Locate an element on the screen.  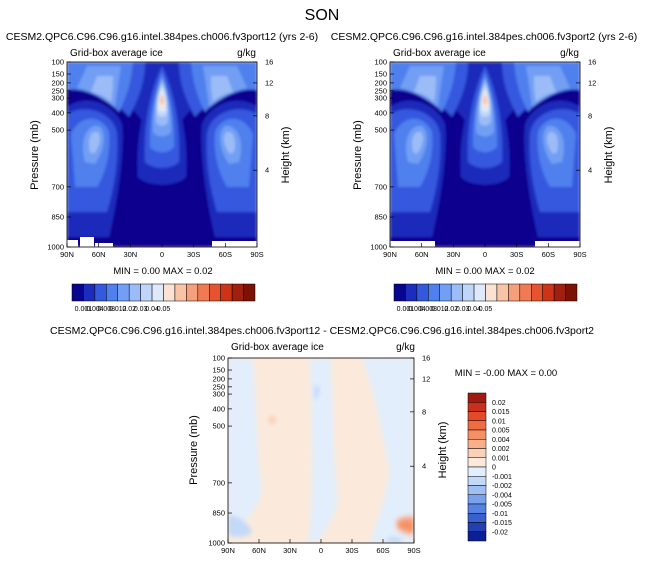
colorbar-label: -0.02 is located at coordinates (500, 532).